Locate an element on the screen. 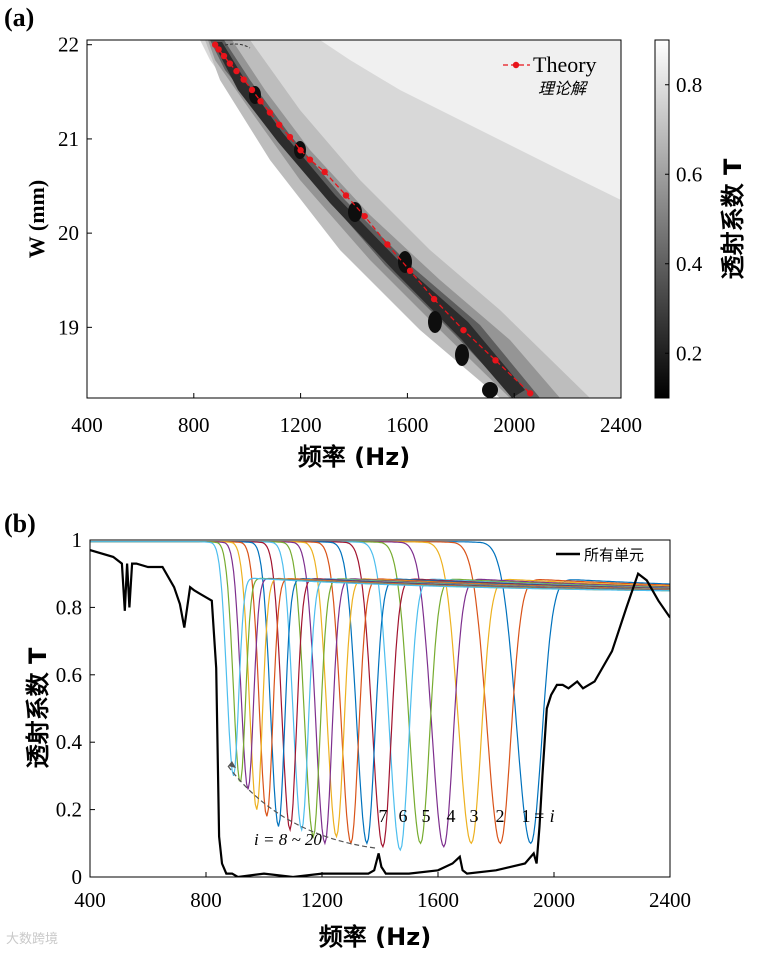  unit-label-3: 3 is located at coordinates (474, 816).